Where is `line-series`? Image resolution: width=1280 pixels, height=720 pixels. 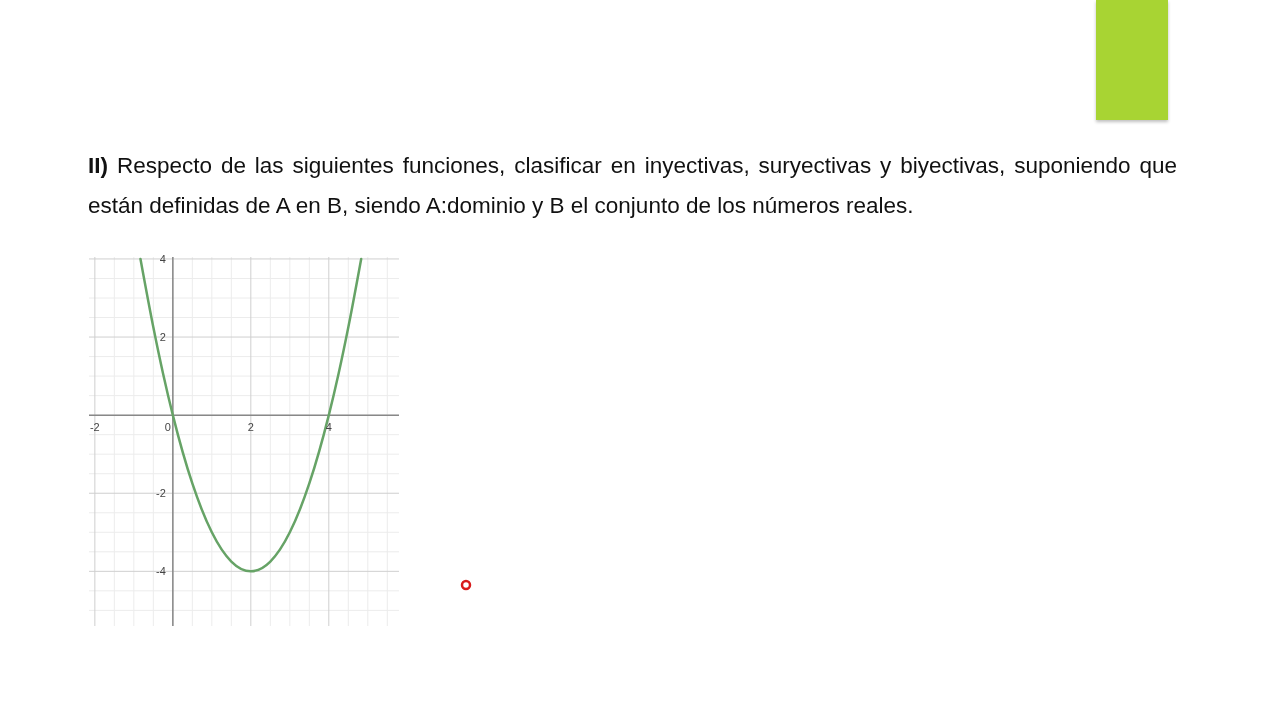
line-series is located at coordinates (251, 415).